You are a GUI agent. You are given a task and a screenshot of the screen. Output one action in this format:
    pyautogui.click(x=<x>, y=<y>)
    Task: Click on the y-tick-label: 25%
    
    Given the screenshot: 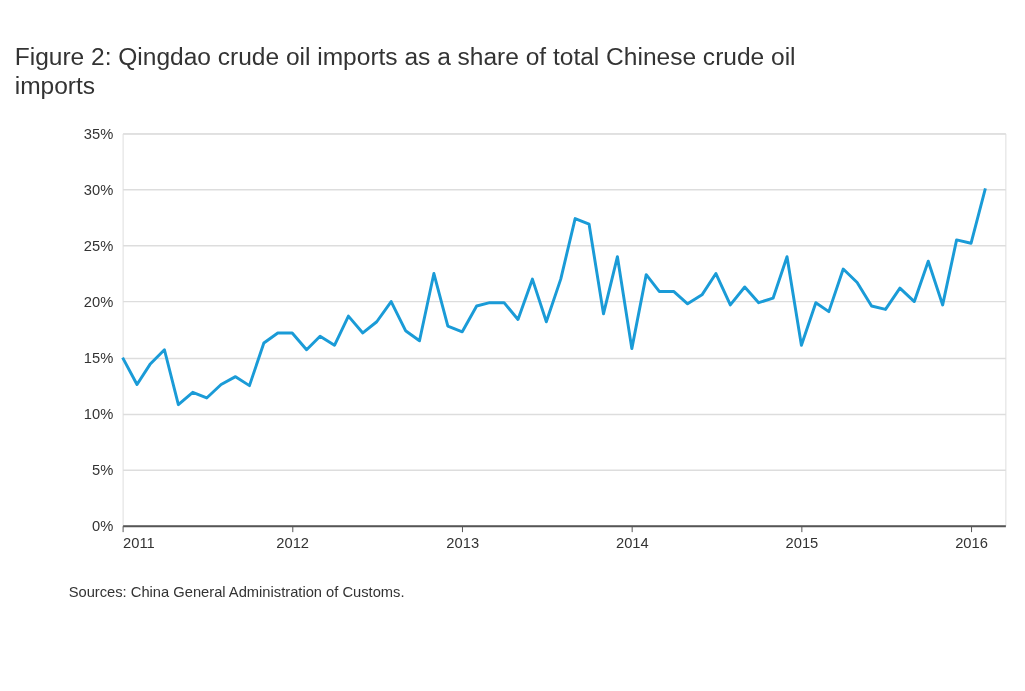 What is the action you would take?
    pyautogui.click(x=98, y=245)
    